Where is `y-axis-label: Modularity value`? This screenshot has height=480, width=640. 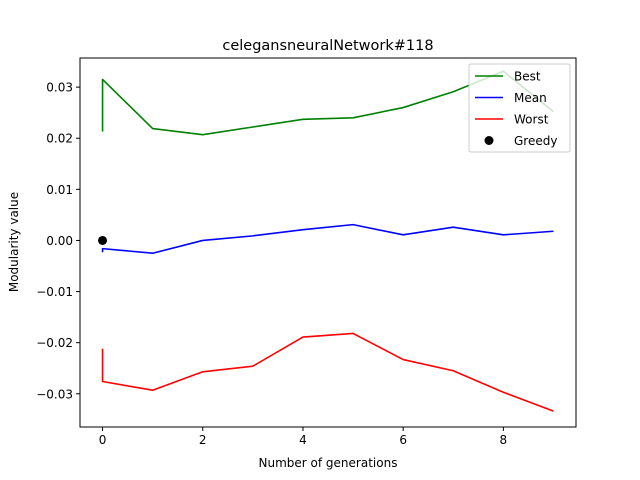 y-axis-label: Modularity value is located at coordinates (14, 242).